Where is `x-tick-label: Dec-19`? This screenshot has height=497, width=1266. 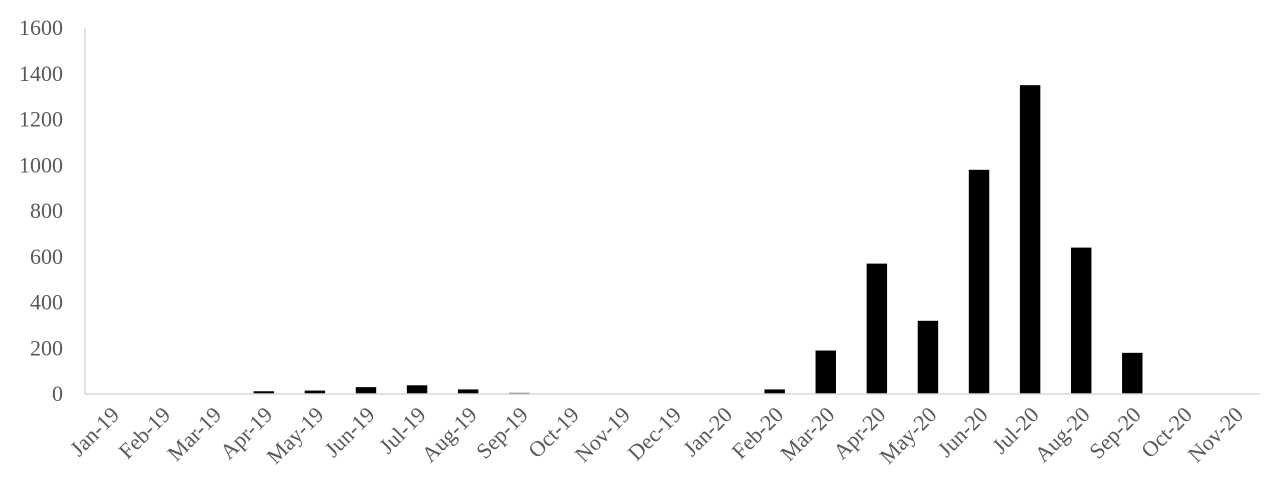 x-tick-label: Dec-19 is located at coordinates (654, 433).